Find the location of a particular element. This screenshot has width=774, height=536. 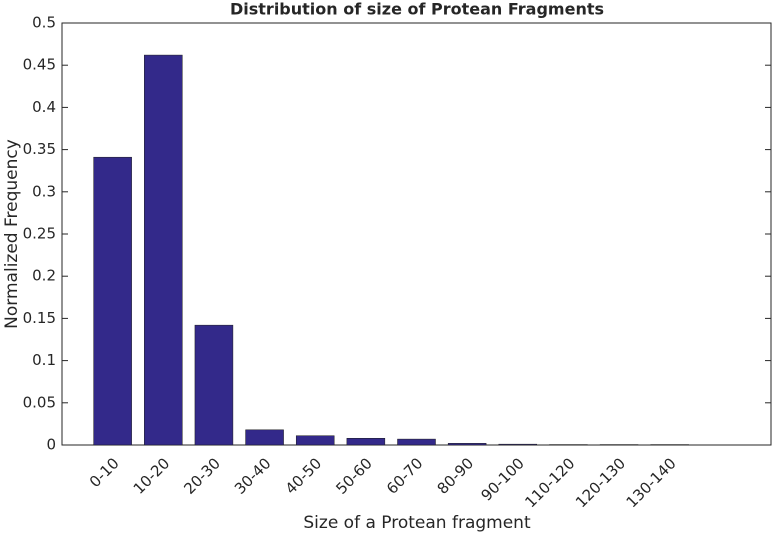

y-tick-label: 0.4 is located at coordinates (44, 107).